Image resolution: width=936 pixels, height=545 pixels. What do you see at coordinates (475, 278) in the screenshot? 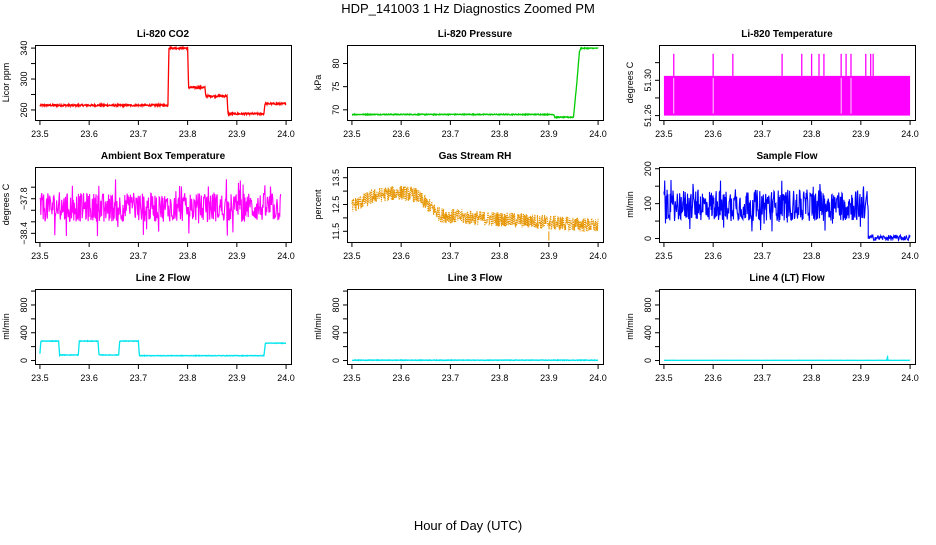
I see `panel-title: Line 3 Flow` at bounding box center [475, 278].